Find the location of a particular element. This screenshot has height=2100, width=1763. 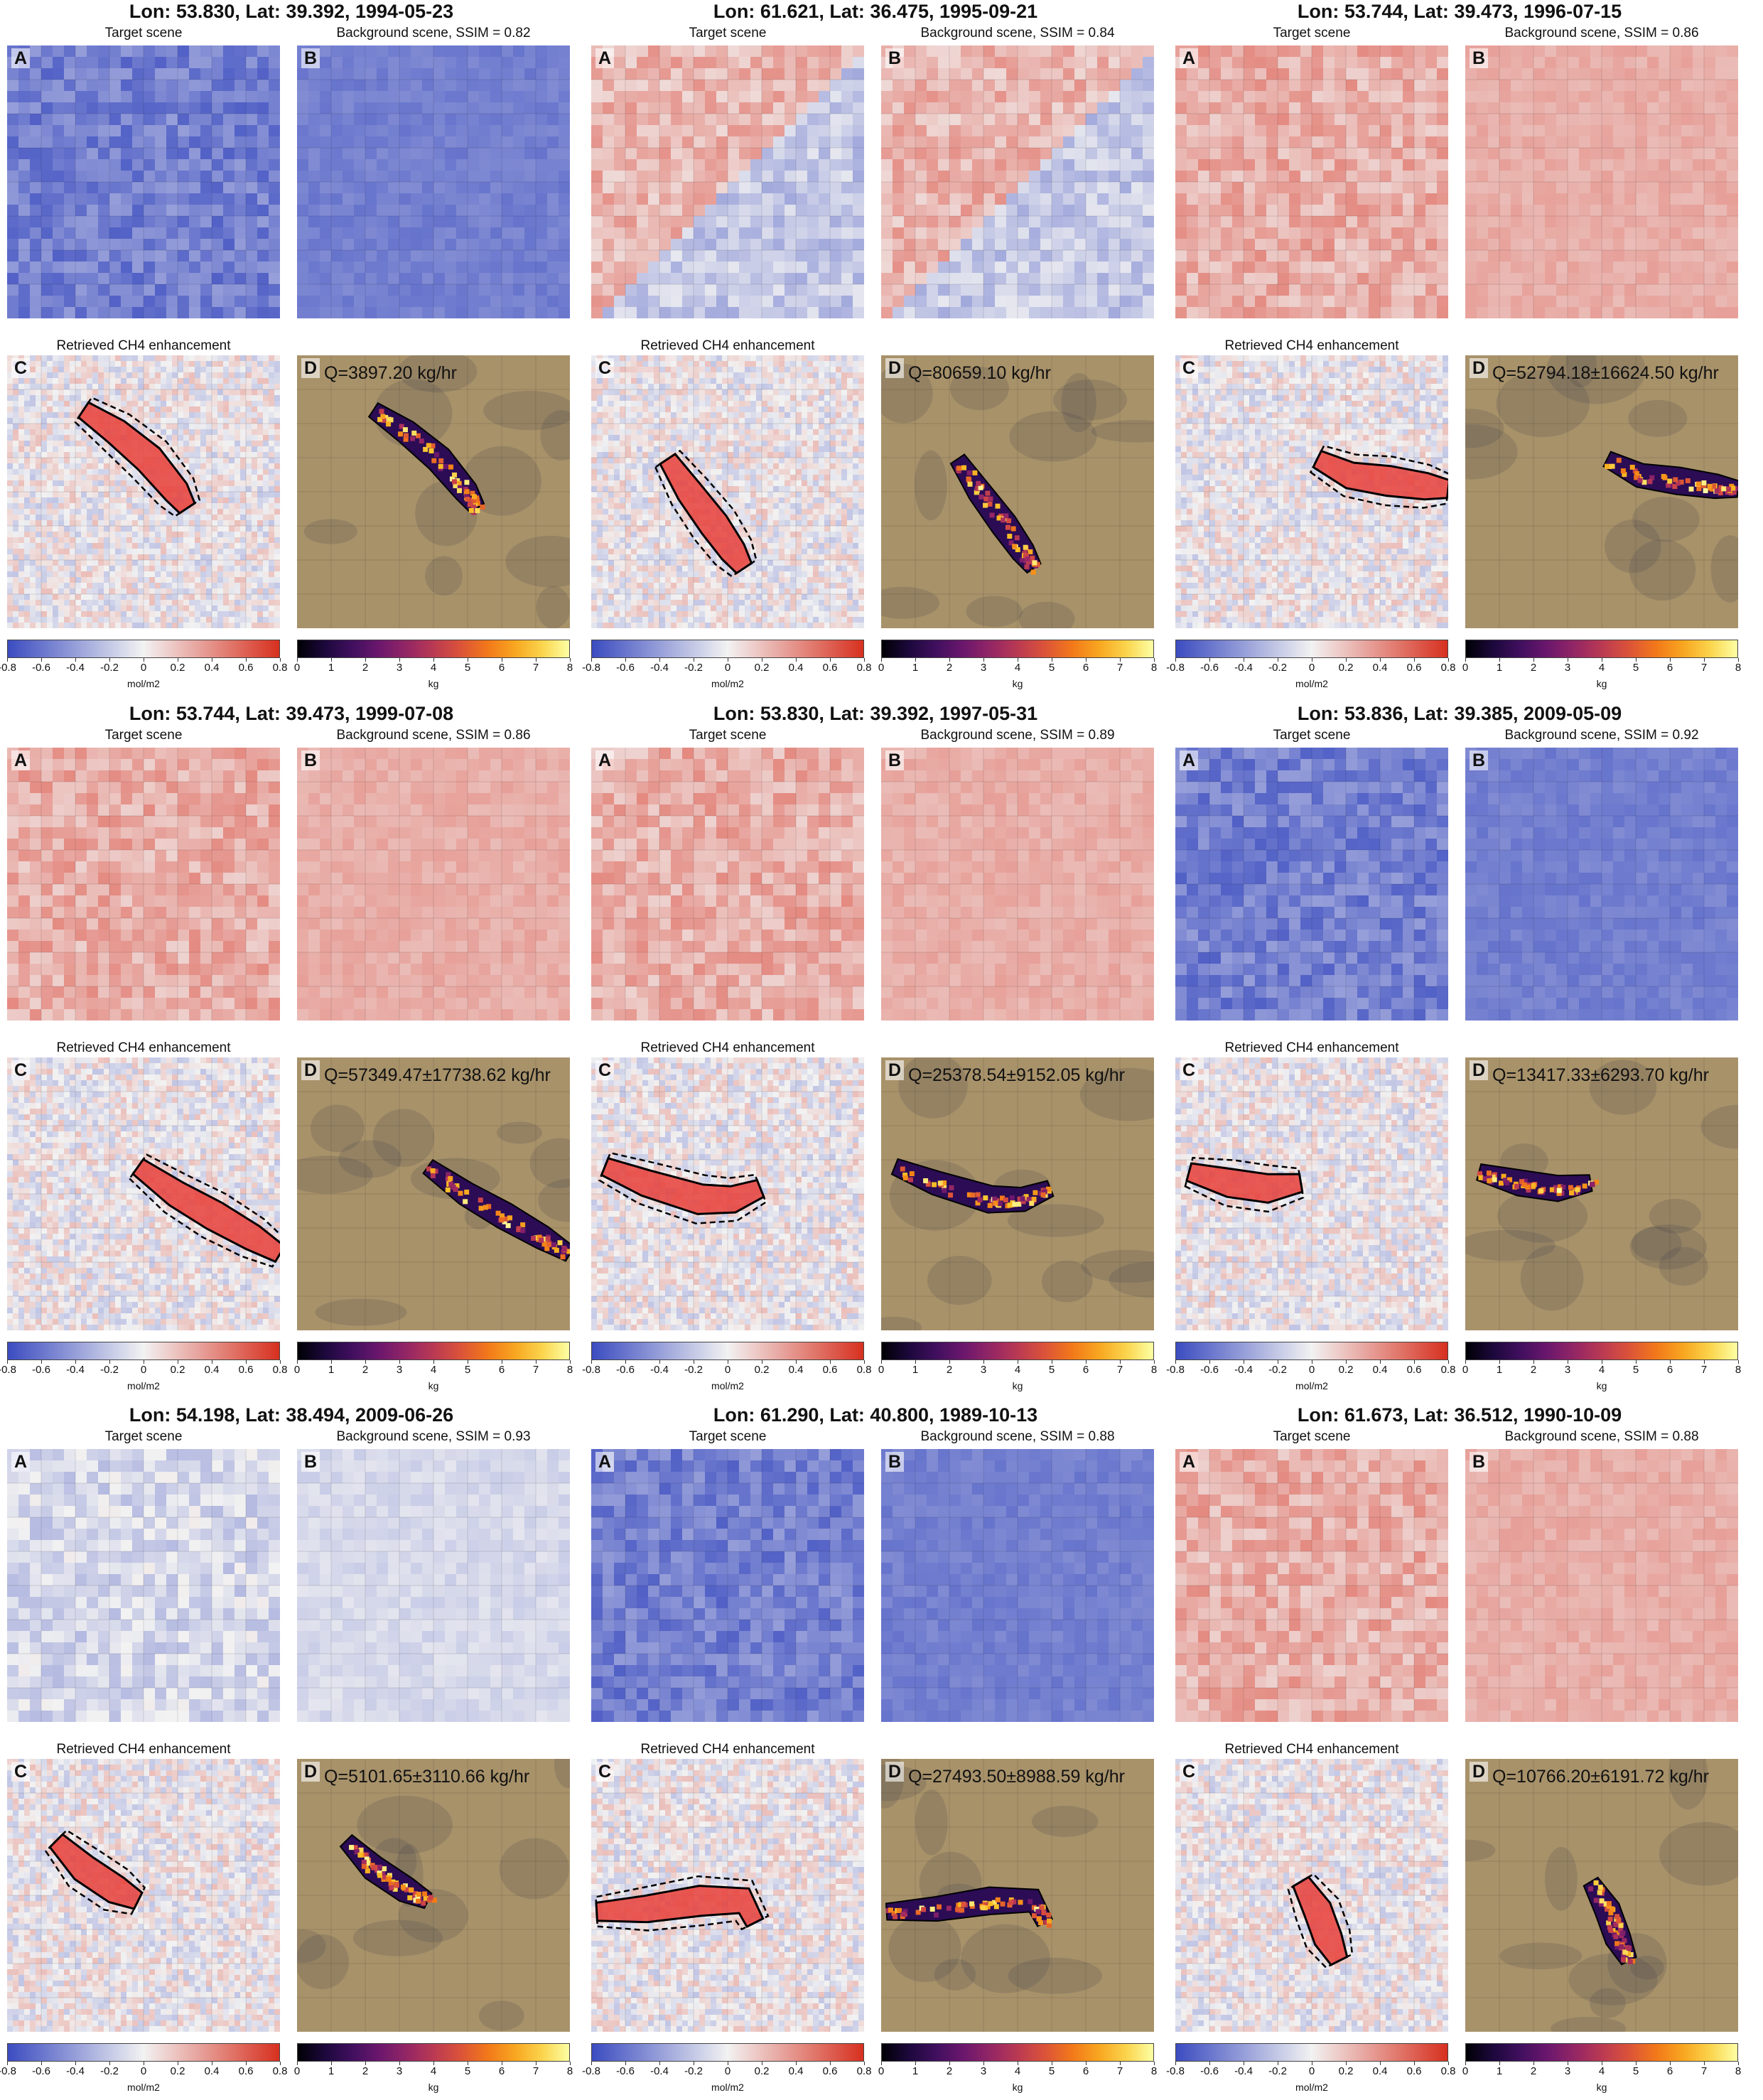

emission-rate-label: Q=80659.10 kg/hr is located at coordinates (979, 373).